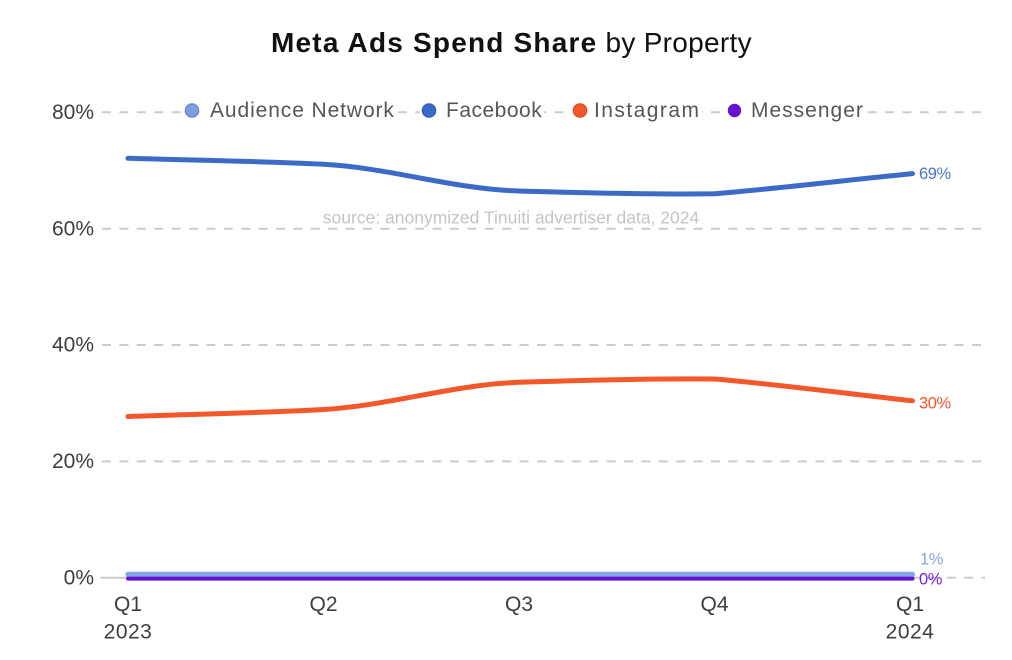 The image size is (1012, 660). I want to click on svg-text: 30%, so click(935, 404).